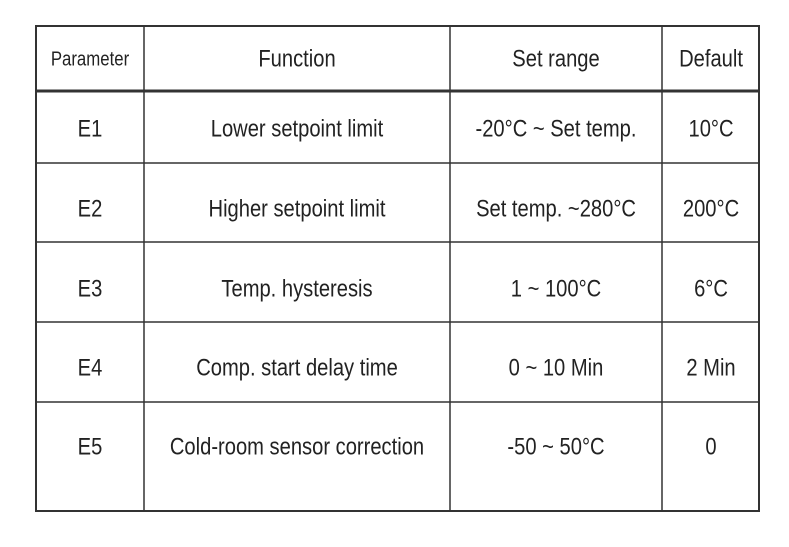 This screenshot has height=547, width=789. What do you see at coordinates (297, 446) in the screenshot?
I see `table-cell: Cold-room sensor correction` at bounding box center [297, 446].